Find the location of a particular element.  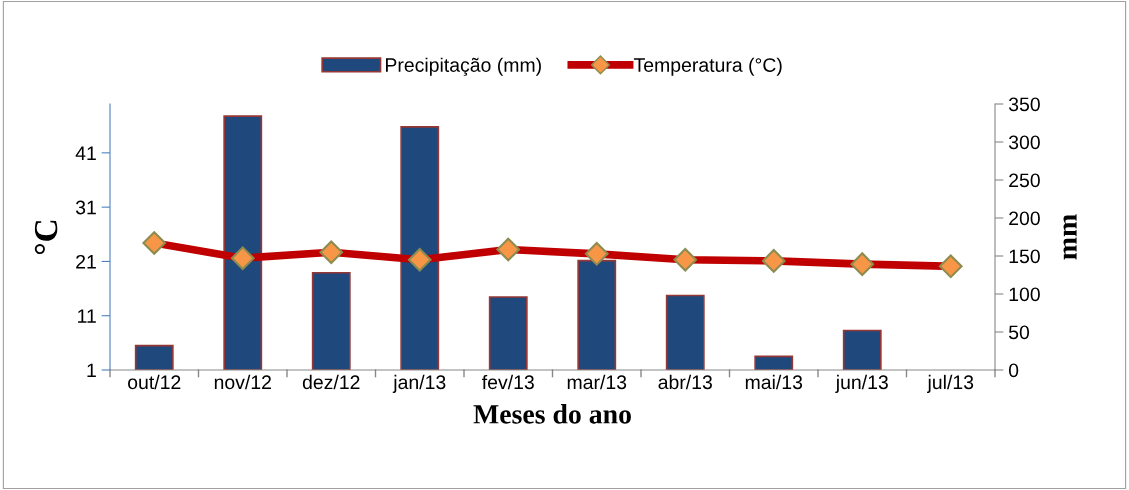

y-tick-label: 41 is located at coordinates (85, 153).